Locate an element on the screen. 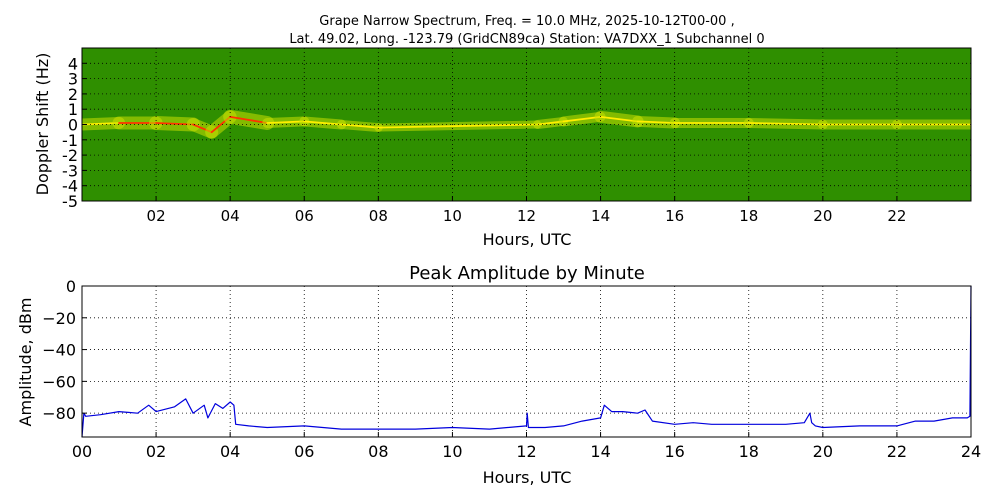  spectrogram-y-tick-label: -3 is located at coordinates (70, 170).